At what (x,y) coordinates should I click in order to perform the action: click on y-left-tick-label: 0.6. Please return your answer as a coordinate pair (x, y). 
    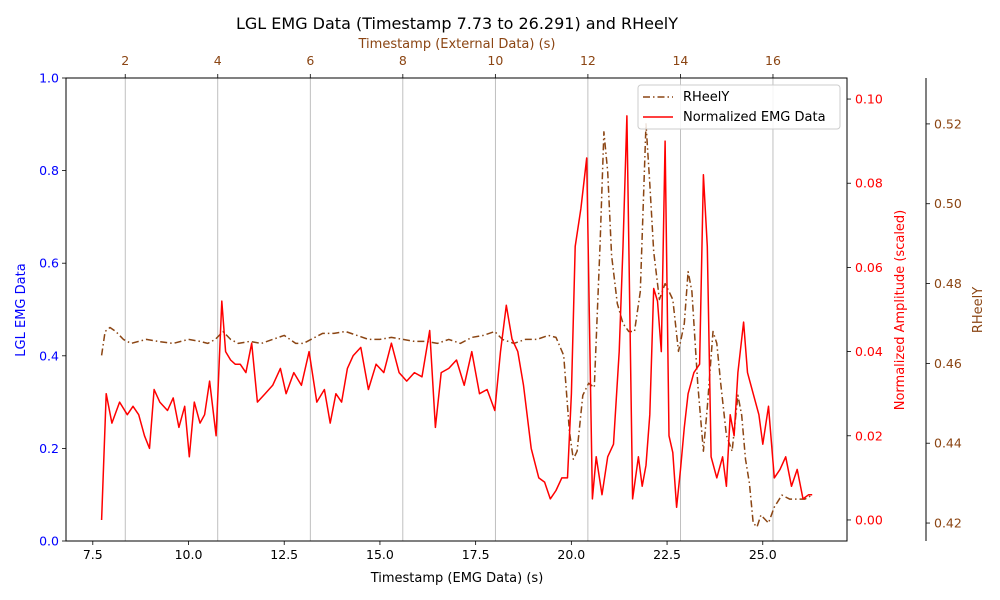
    Looking at the image, I should click on (49, 263).